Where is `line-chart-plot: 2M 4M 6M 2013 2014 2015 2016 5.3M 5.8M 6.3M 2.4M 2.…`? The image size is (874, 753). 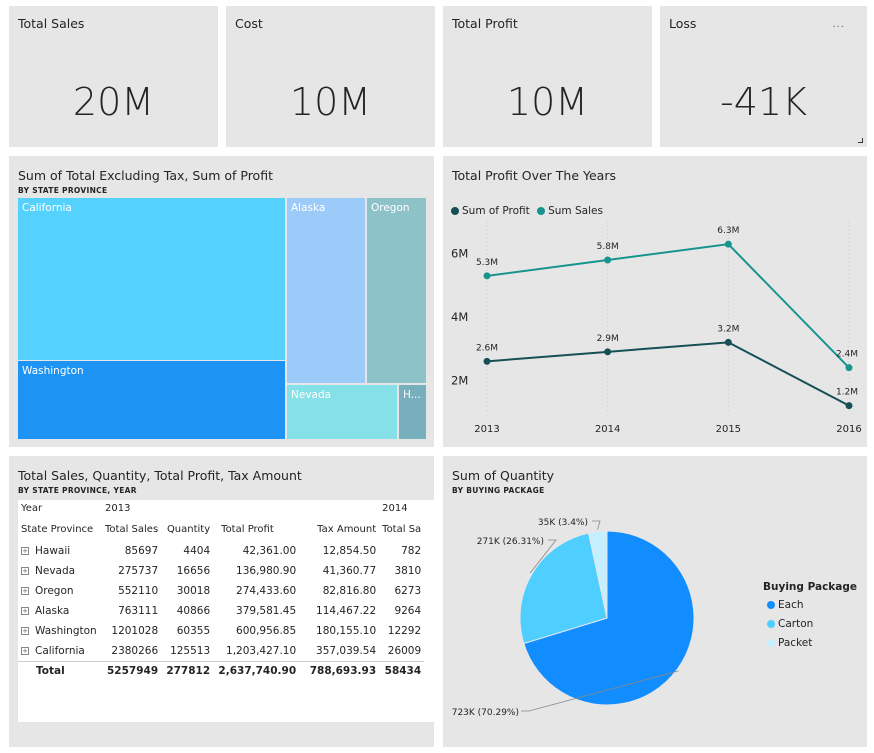 line-chart-plot: 2M 4M 6M 2013 2014 2015 2016 5.3M 5.8M 6.3M 2.4M 2.… is located at coordinates (656, 328).